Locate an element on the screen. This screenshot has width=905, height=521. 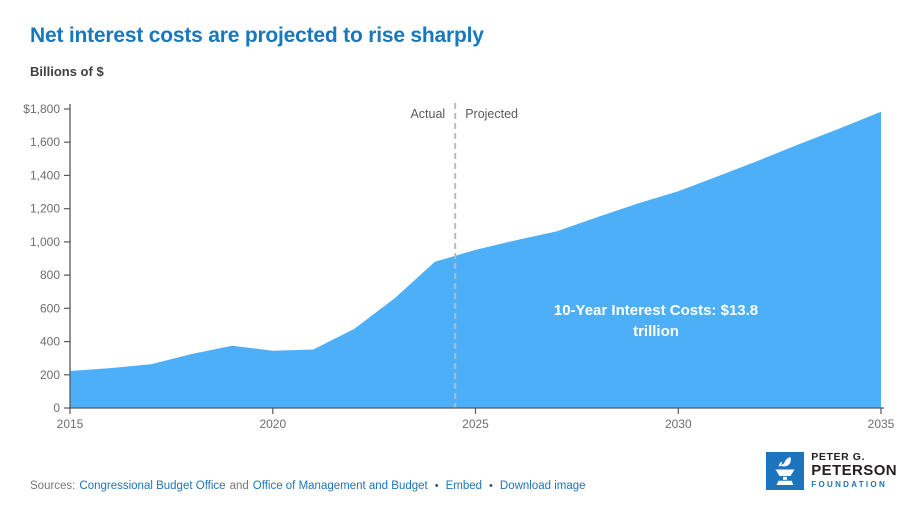
projected-label: Projected is located at coordinates (491, 114).